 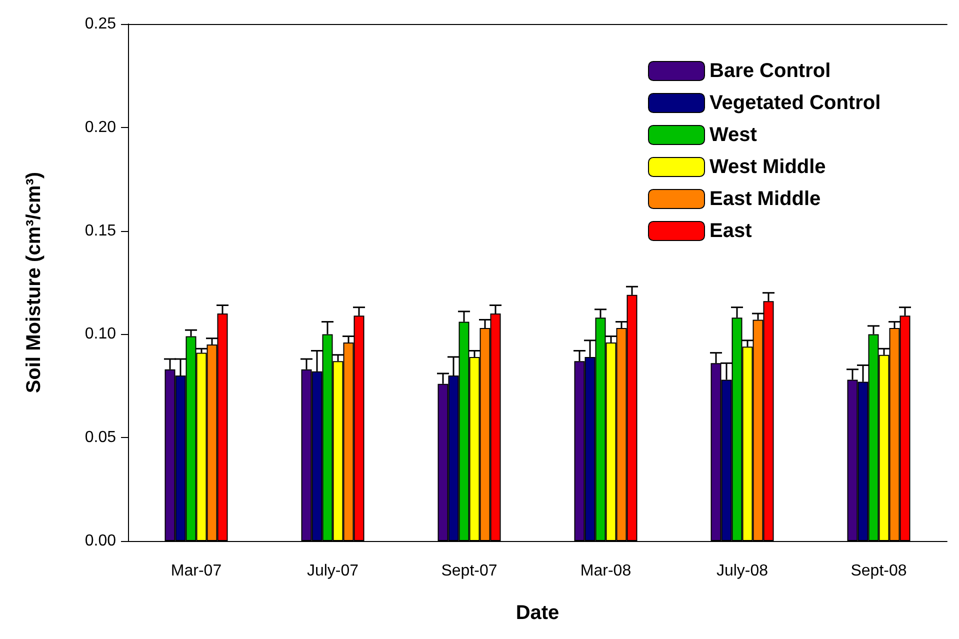 I want to click on y-axis-title: Soil Moisture (cm³/cm³), so click(x=34, y=283).